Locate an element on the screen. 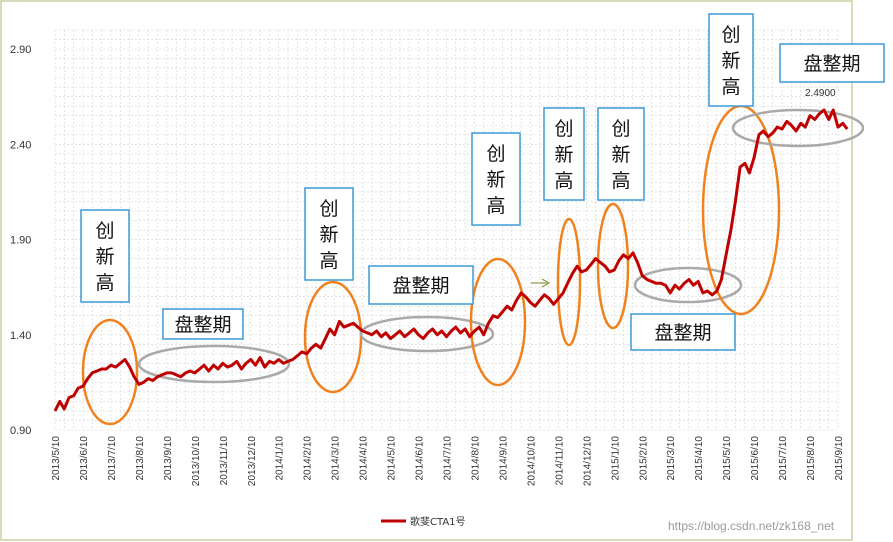 The height and width of the screenshot is (542, 893). x-tick-label: 2014/9/10 is located at coordinates (503, 458).